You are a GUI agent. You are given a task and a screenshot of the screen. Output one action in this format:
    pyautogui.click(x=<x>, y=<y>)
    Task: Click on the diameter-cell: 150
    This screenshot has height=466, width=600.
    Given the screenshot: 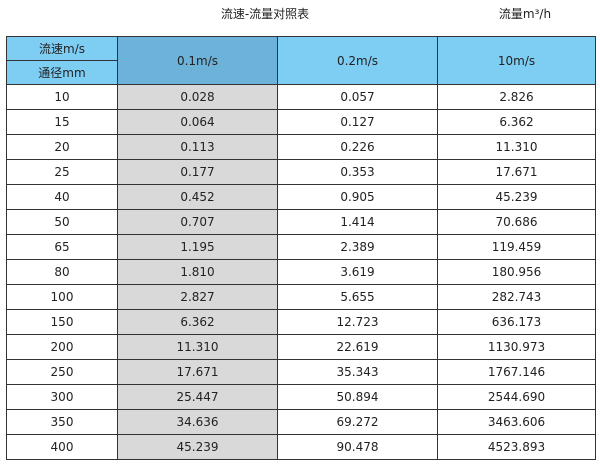 What is the action you would take?
    pyautogui.click(x=62, y=322)
    